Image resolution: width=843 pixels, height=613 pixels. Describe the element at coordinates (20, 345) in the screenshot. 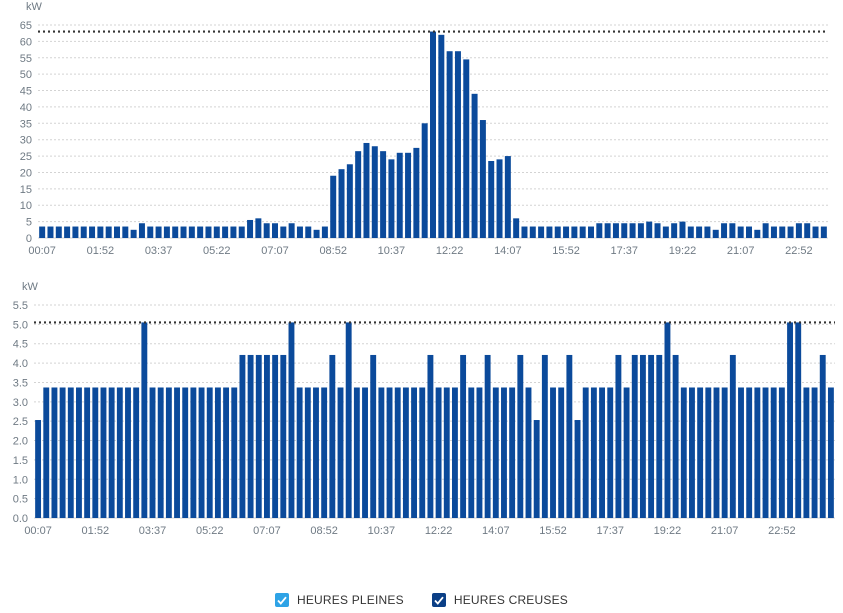

I see `bottom-chart-ytick-label: 4.5` at that location.